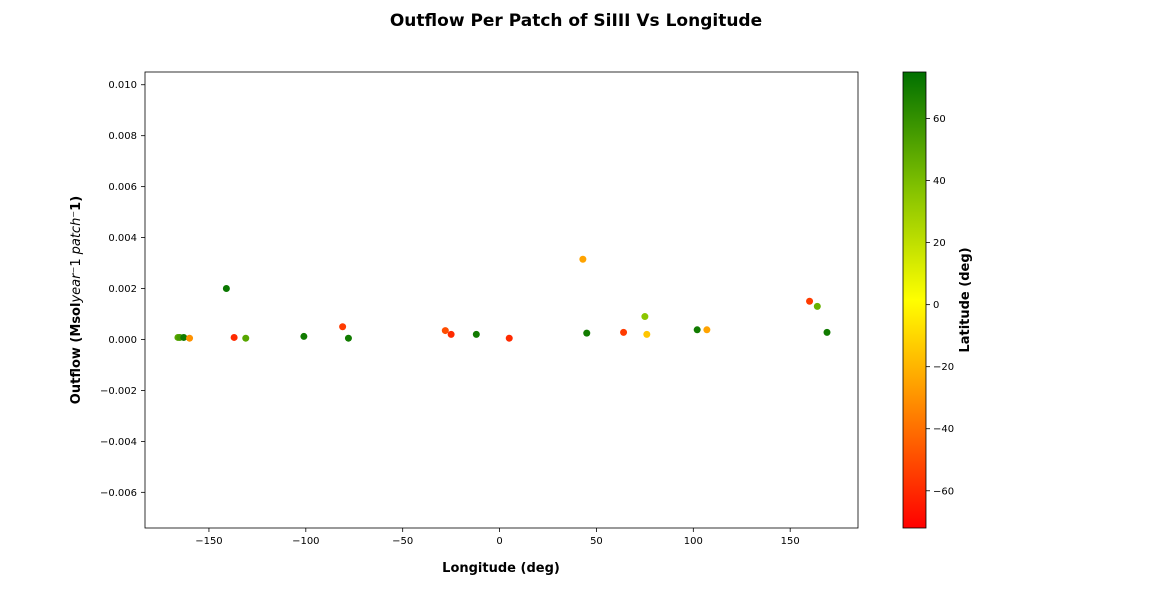  I want to click on y-tick-label: 0.000, so click(122, 340).